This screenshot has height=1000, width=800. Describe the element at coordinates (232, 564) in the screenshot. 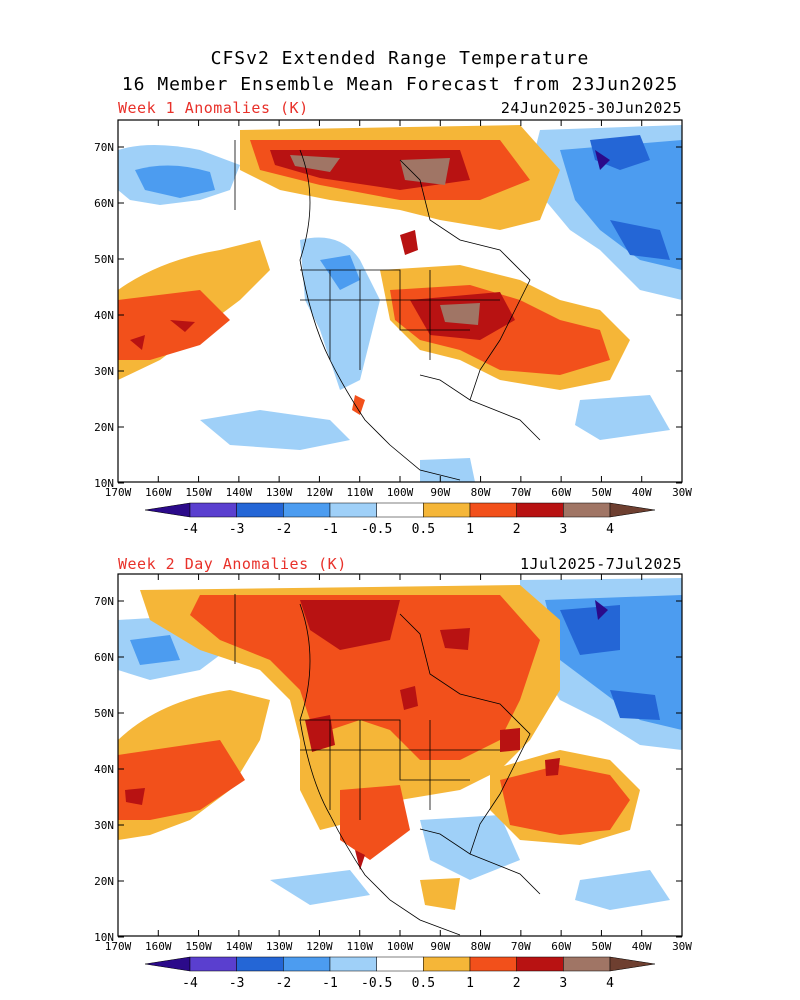

I see `week2-label: Week 2 Day Anomalies (K)` at that location.